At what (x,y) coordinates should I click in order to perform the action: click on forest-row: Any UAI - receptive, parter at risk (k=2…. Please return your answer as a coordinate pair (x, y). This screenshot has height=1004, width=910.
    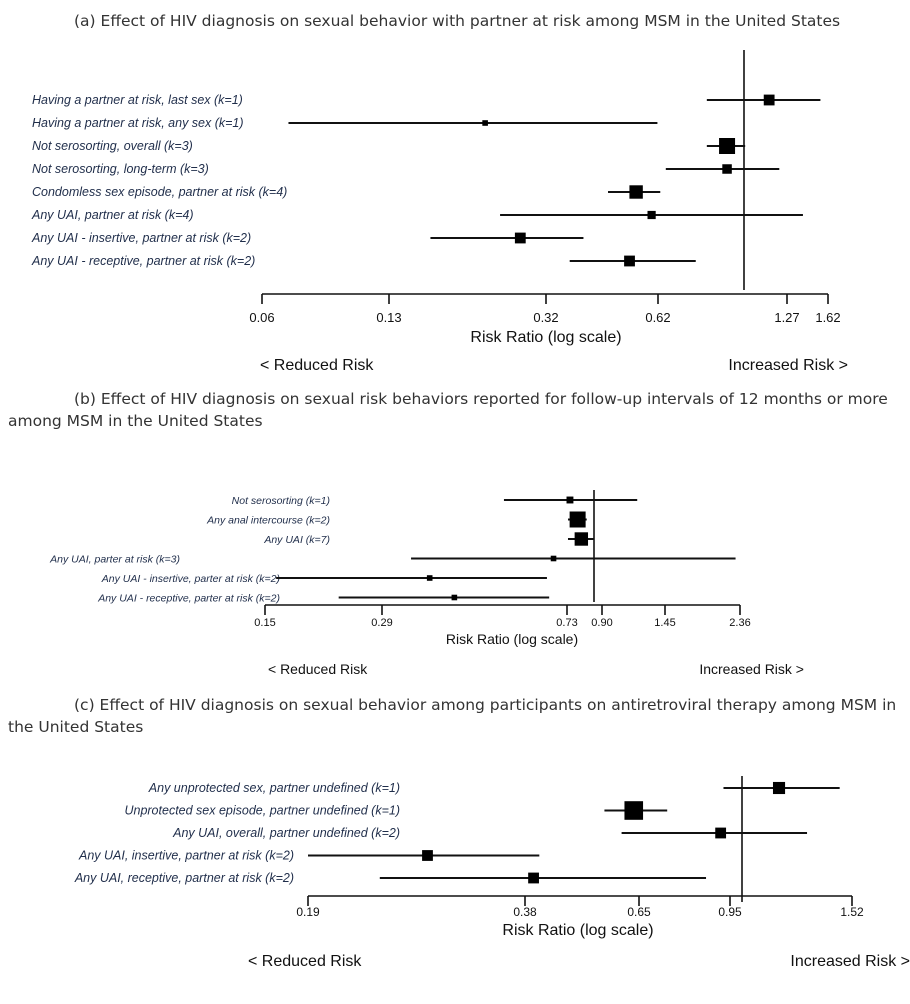
    Looking at the image, I should click on (323, 599).